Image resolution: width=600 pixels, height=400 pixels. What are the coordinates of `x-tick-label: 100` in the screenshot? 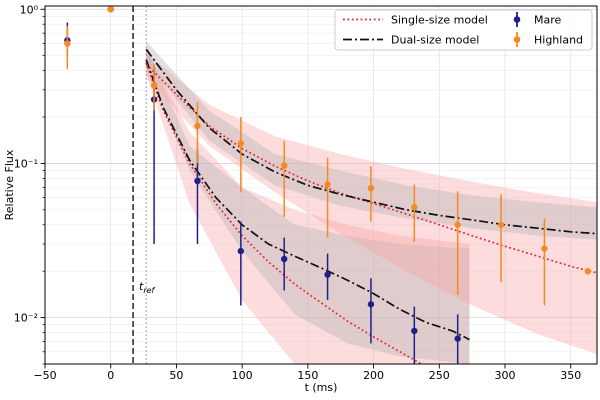 It's located at (242, 375).